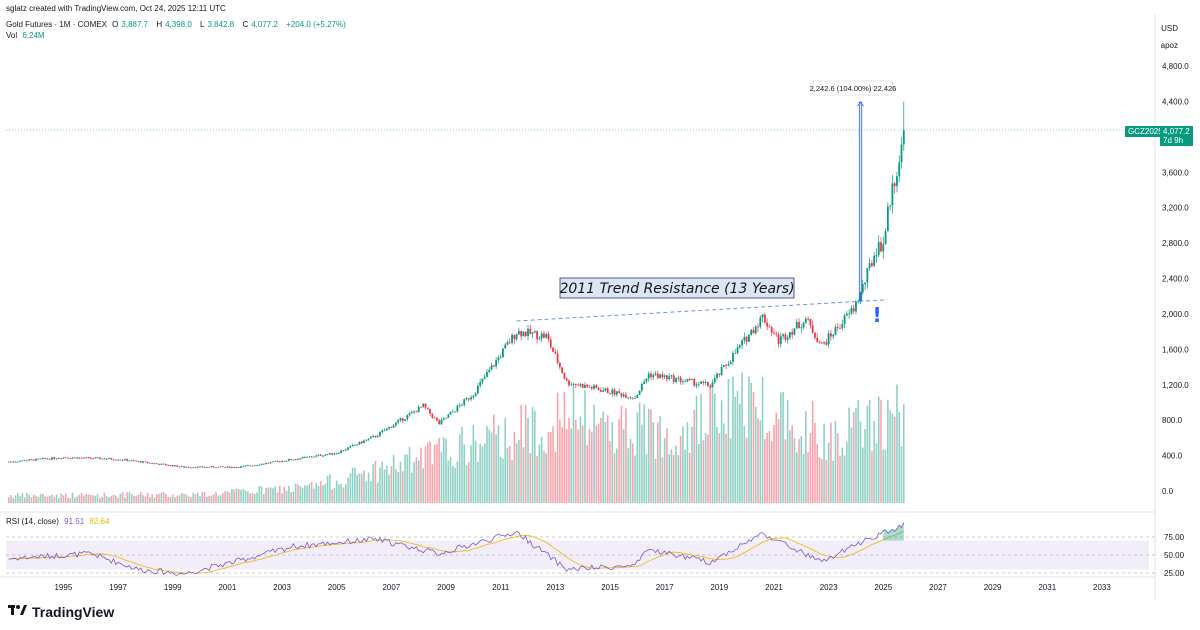 Image resolution: width=1200 pixels, height=630 pixels. Describe the element at coordinates (677, 288) in the screenshot. I see `annotation-box` at that location.